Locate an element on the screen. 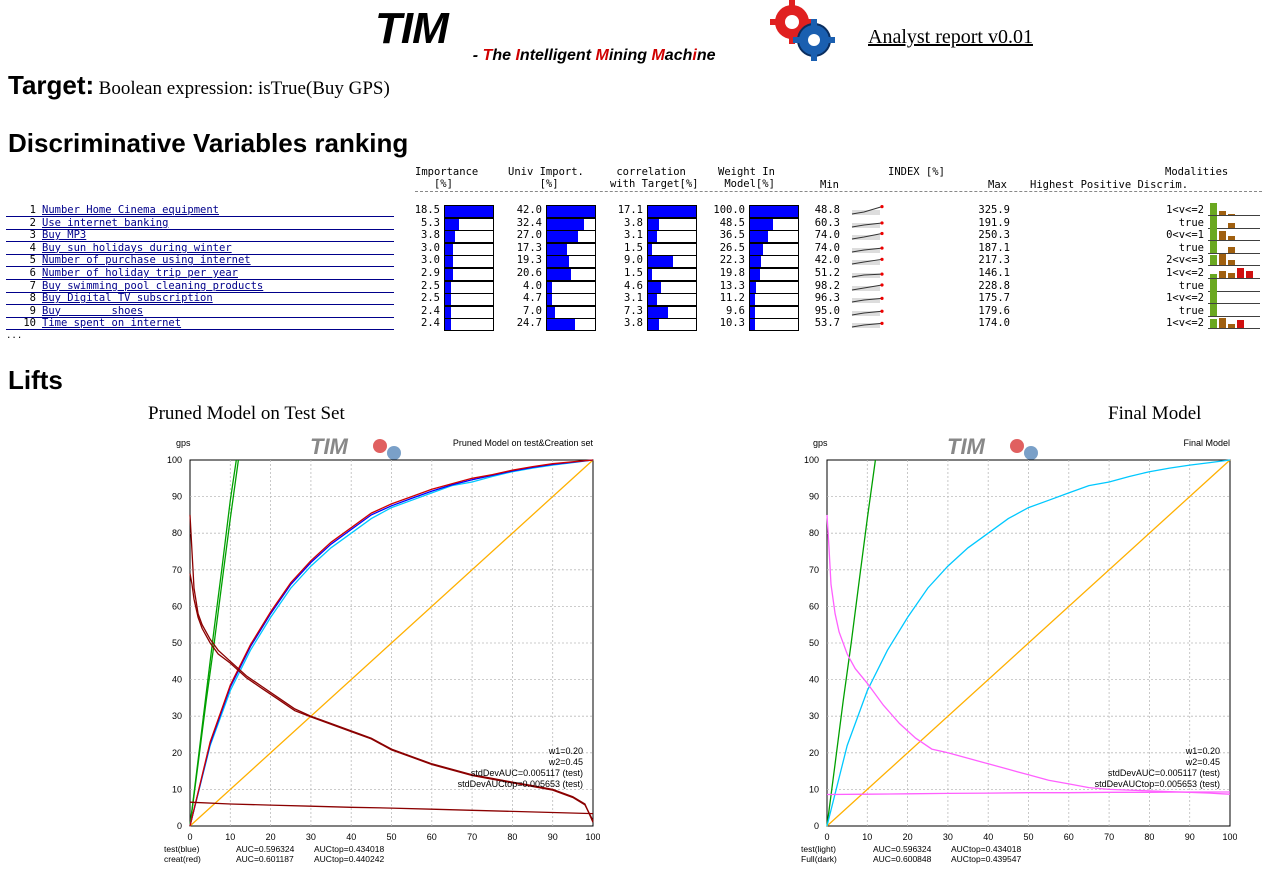 Image resolution: width=1265 pixels, height=876 pixels. importance-value: 18.5 is located at coordinates (427, 210).